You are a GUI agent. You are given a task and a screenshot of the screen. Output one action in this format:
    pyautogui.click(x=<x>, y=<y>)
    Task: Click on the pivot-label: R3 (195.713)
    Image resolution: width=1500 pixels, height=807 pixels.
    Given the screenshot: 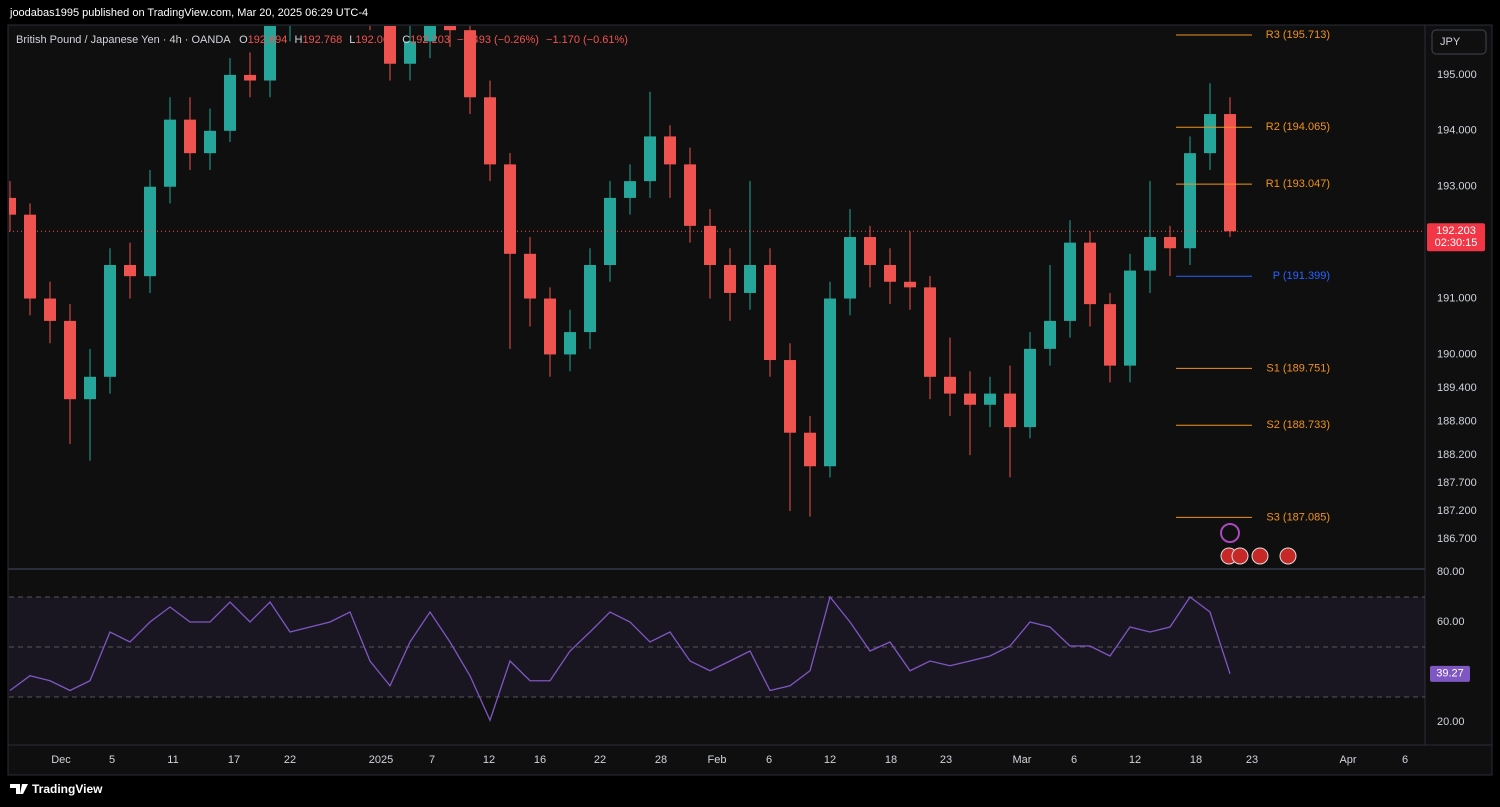 What is the action you would take?
    pyautogui.click(x=1298, y=35)
    